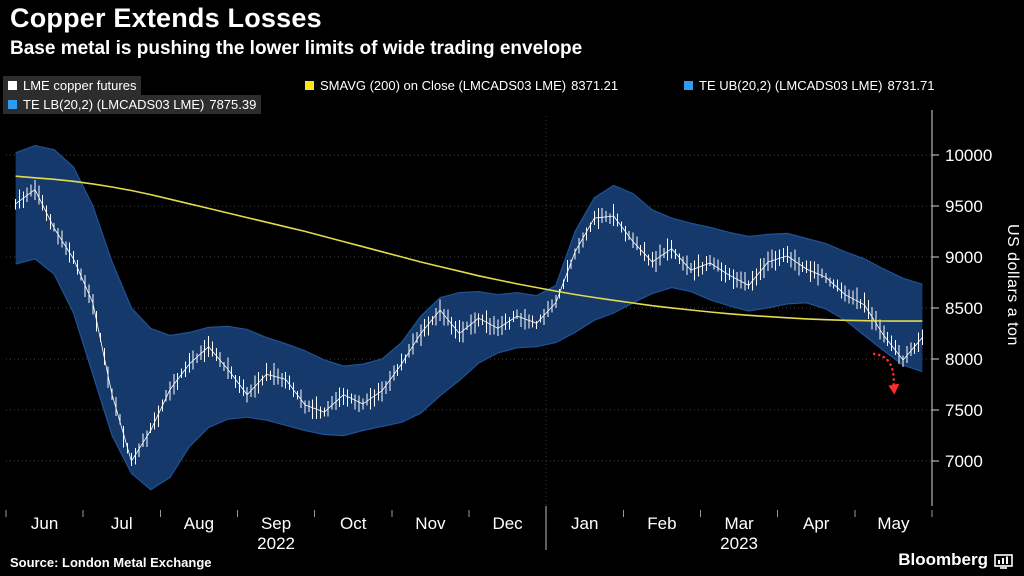  I want to click on x-month-label: Dec, so click(507, 523).